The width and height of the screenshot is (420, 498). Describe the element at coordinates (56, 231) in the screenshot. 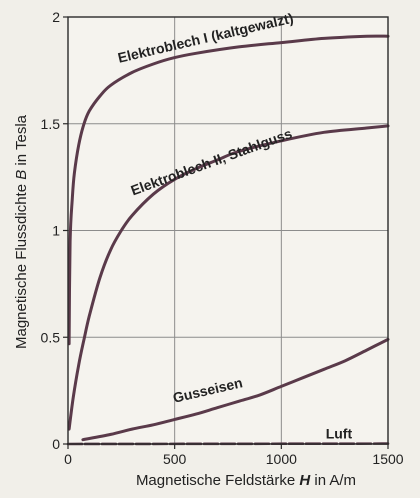

I see `y-tick-label: 1` at that location.